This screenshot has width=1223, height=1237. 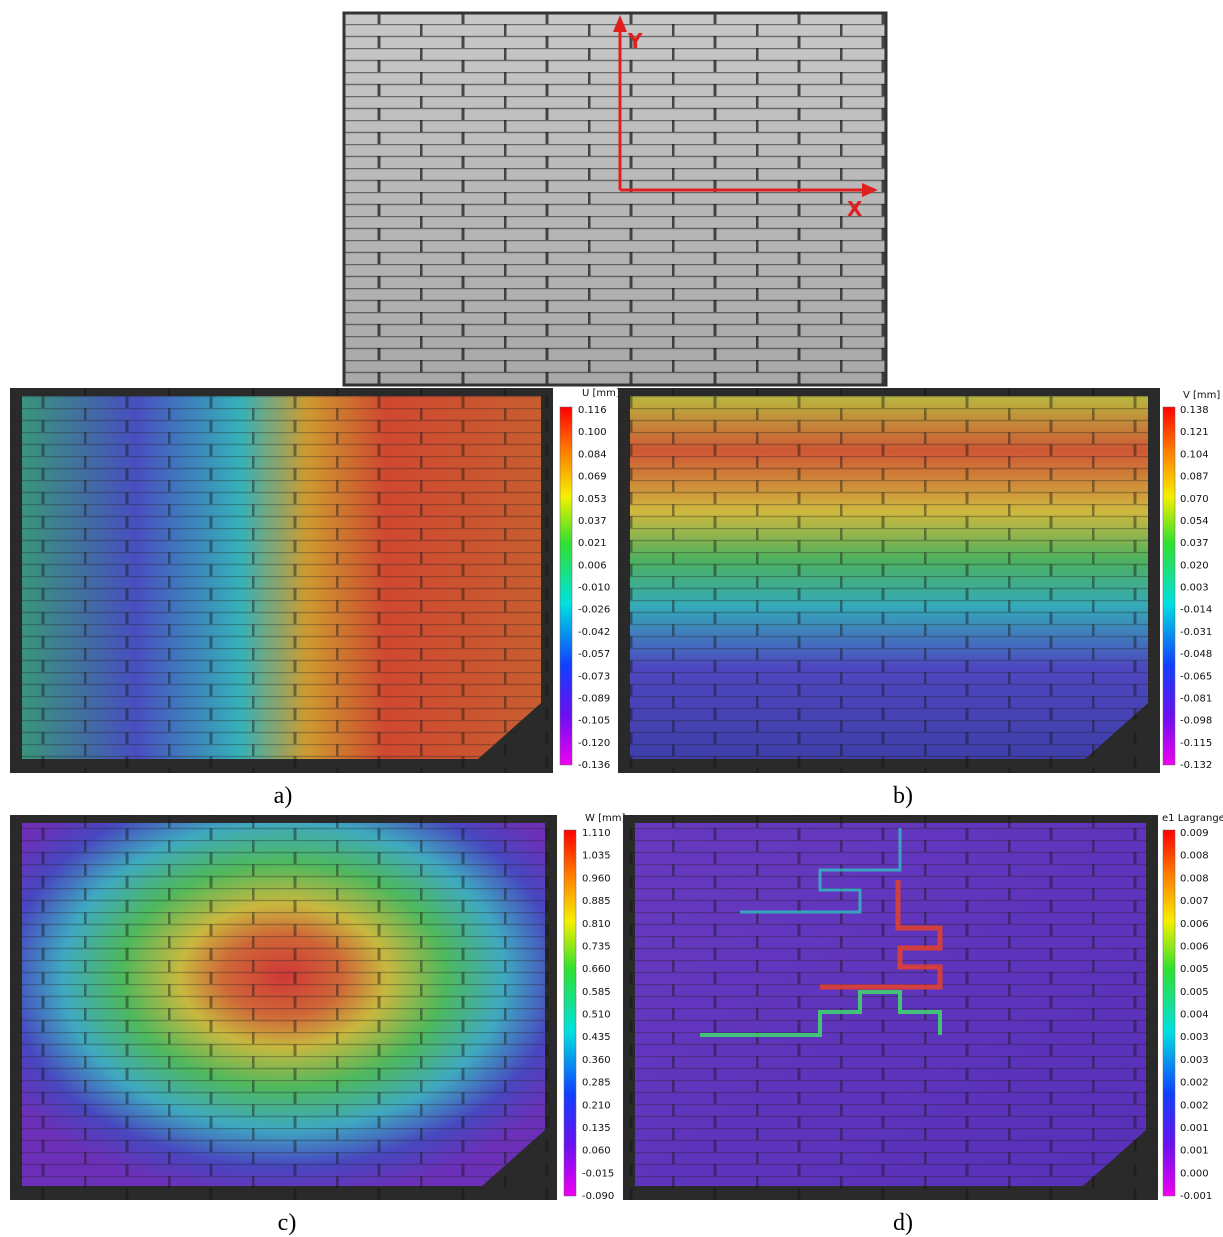 I want to click on colorbar-label: 0.435, so click(x=596, y=1037).